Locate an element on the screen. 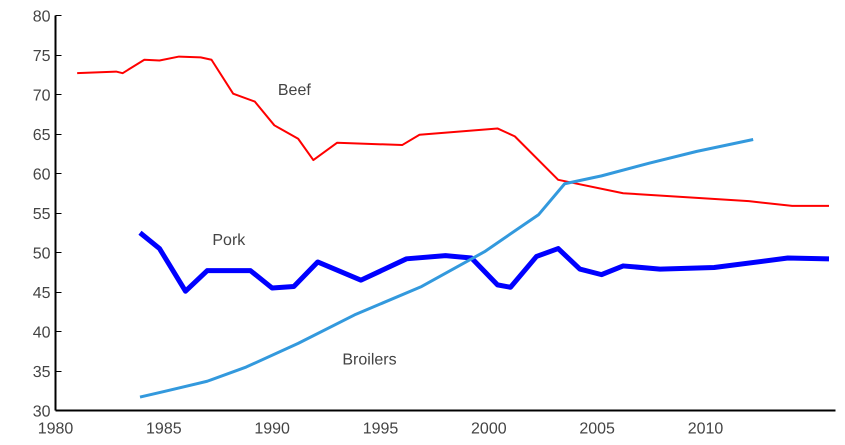  y-tick-label: 80 is located at coordinates (41, 17).